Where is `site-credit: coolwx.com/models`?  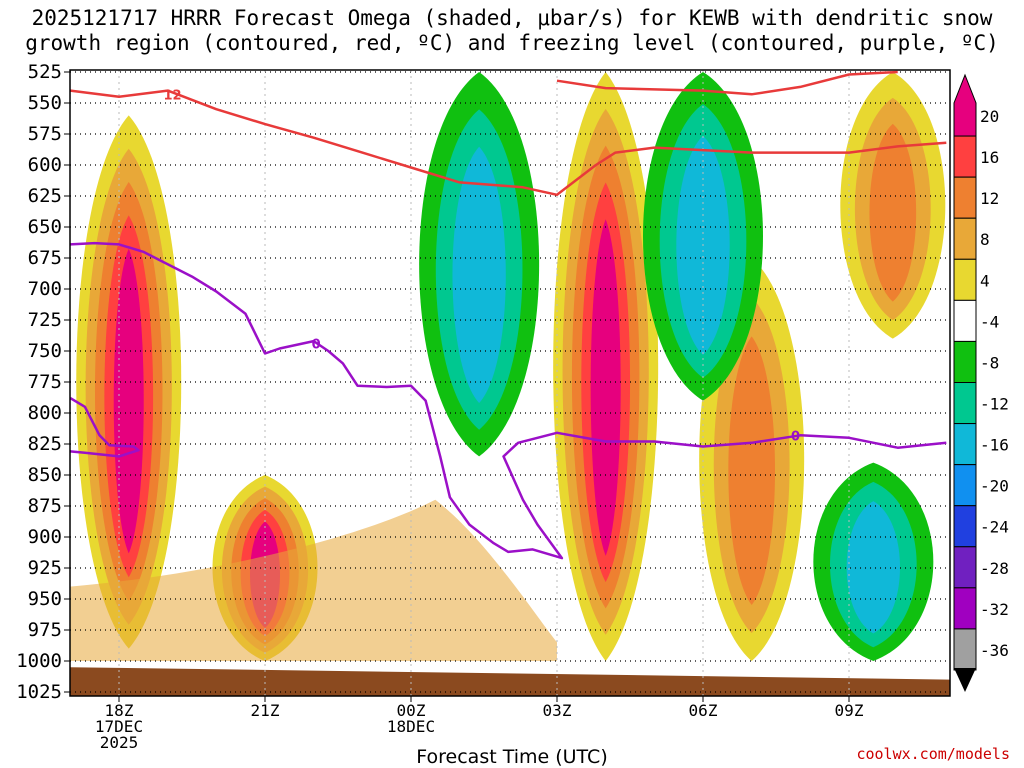 site-credit: coolwx.com/models is located at coordinates (933, 754).